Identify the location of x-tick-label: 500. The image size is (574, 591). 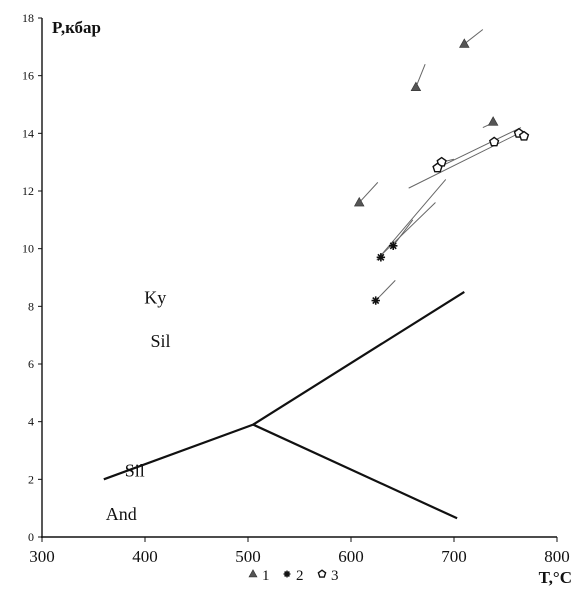
(248, 556).